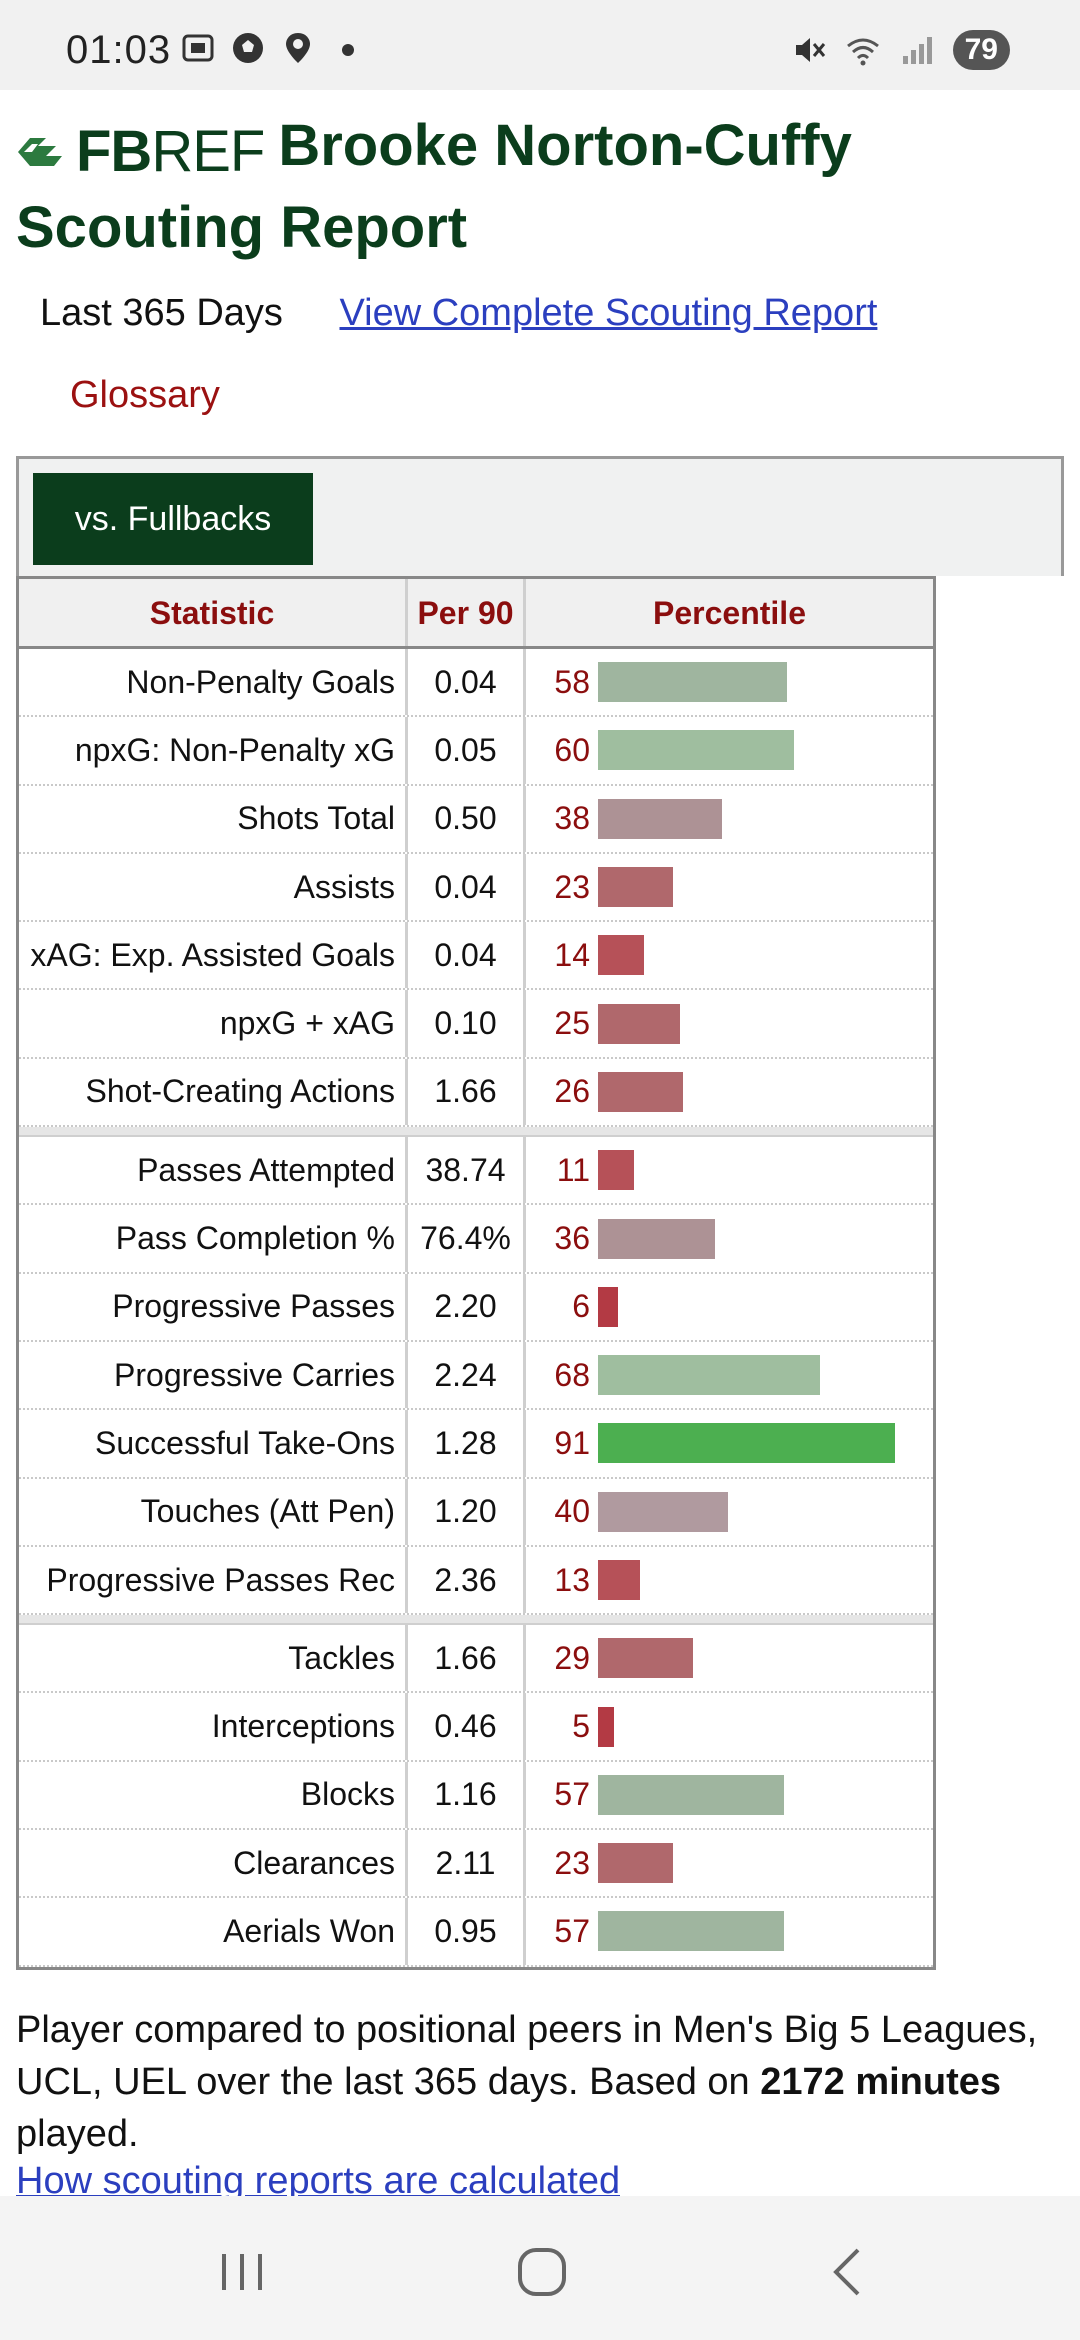  Describe the element at coordinates (467, 1170) in the screenshot. I see `per90-value: 38.74` at that location.